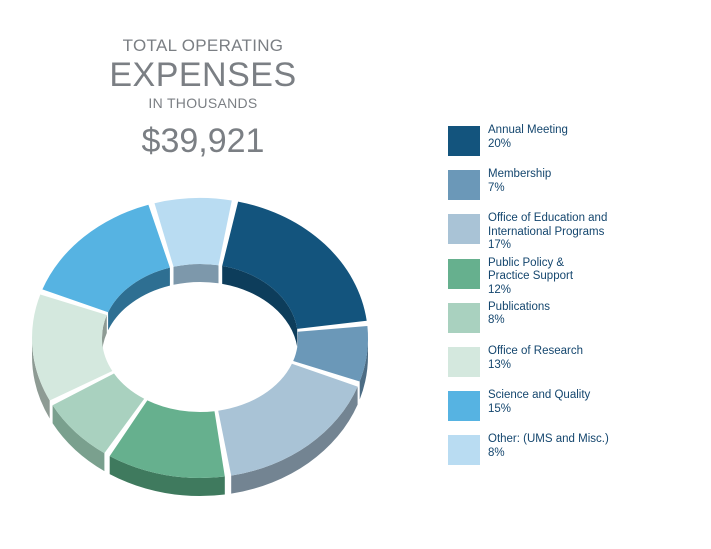  Describe the element at coordinates (464, 362) in the screenshot. I see `legend-swatch-office-of-research` at that location.